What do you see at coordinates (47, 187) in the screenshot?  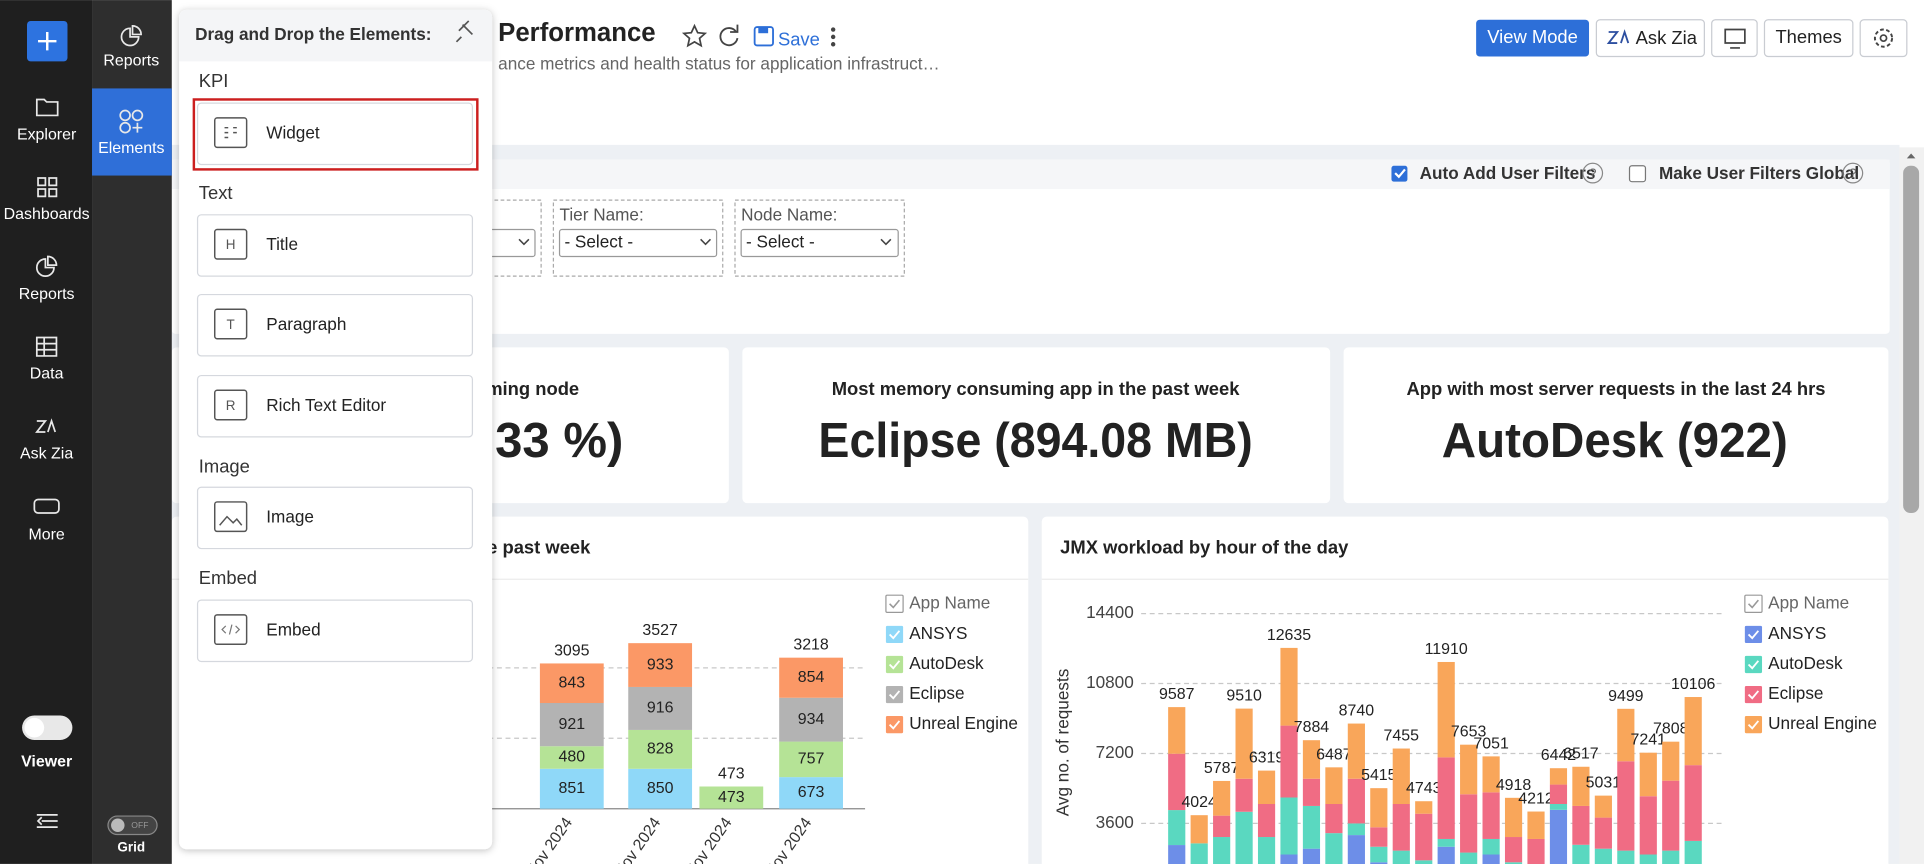 I see `dashboards-icon` at bounding box center [47, 187].